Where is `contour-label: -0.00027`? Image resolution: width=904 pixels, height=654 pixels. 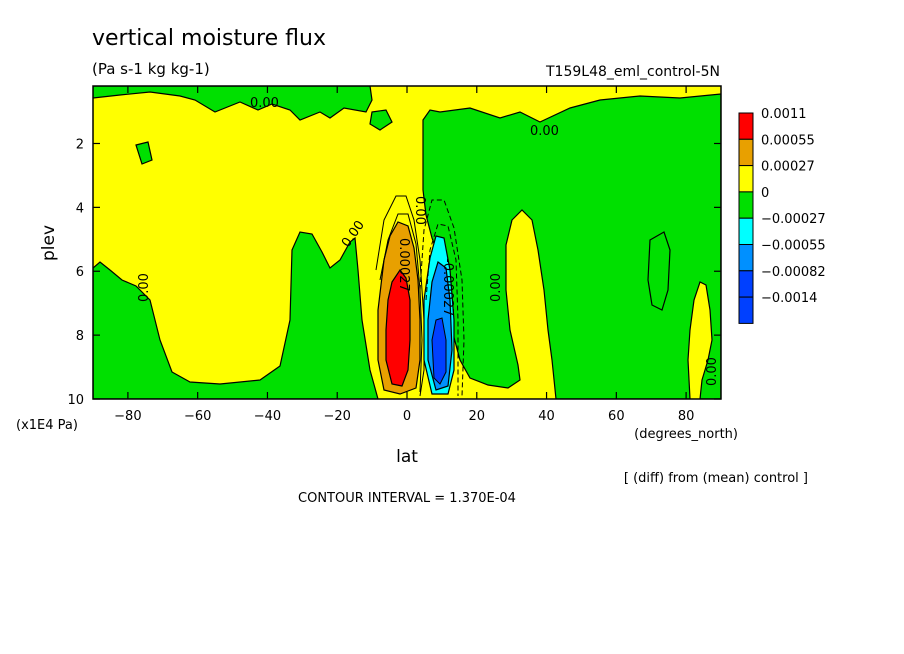
contour-label: -0.00027 is located at coordinates (447, 287).